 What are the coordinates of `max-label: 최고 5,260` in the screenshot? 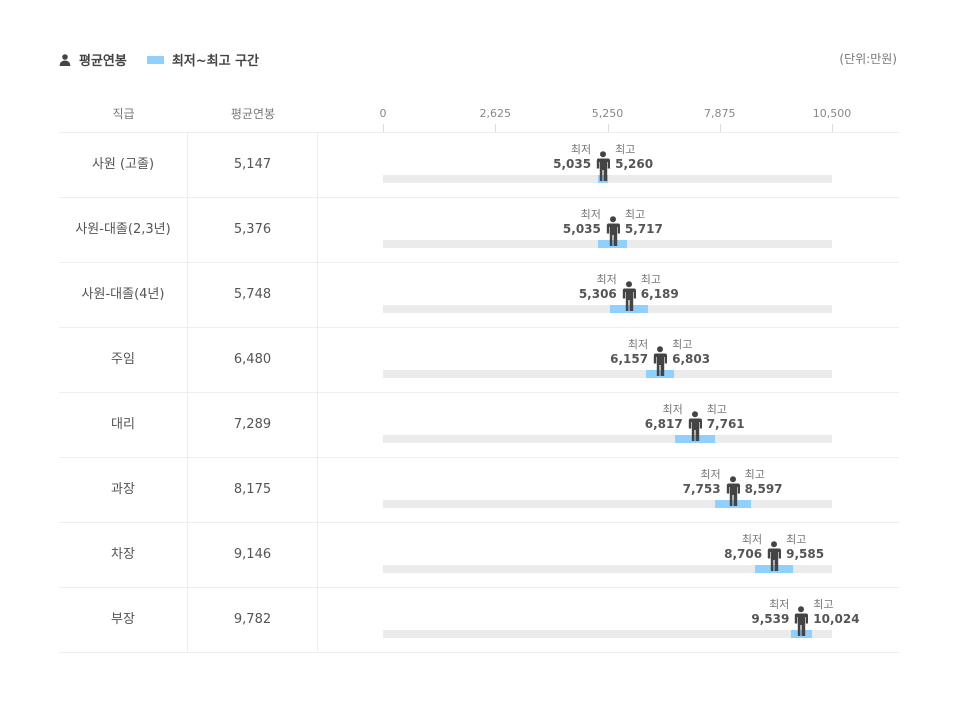 It's located at (634, 157).